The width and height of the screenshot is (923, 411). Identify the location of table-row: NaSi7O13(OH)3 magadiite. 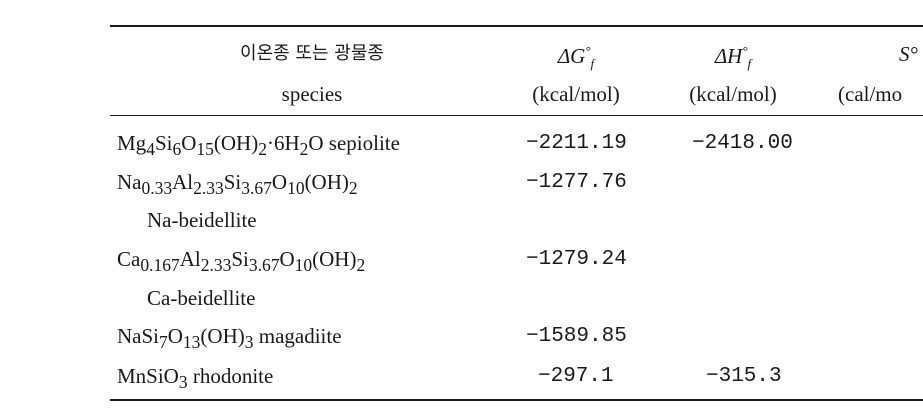
(229, 339).